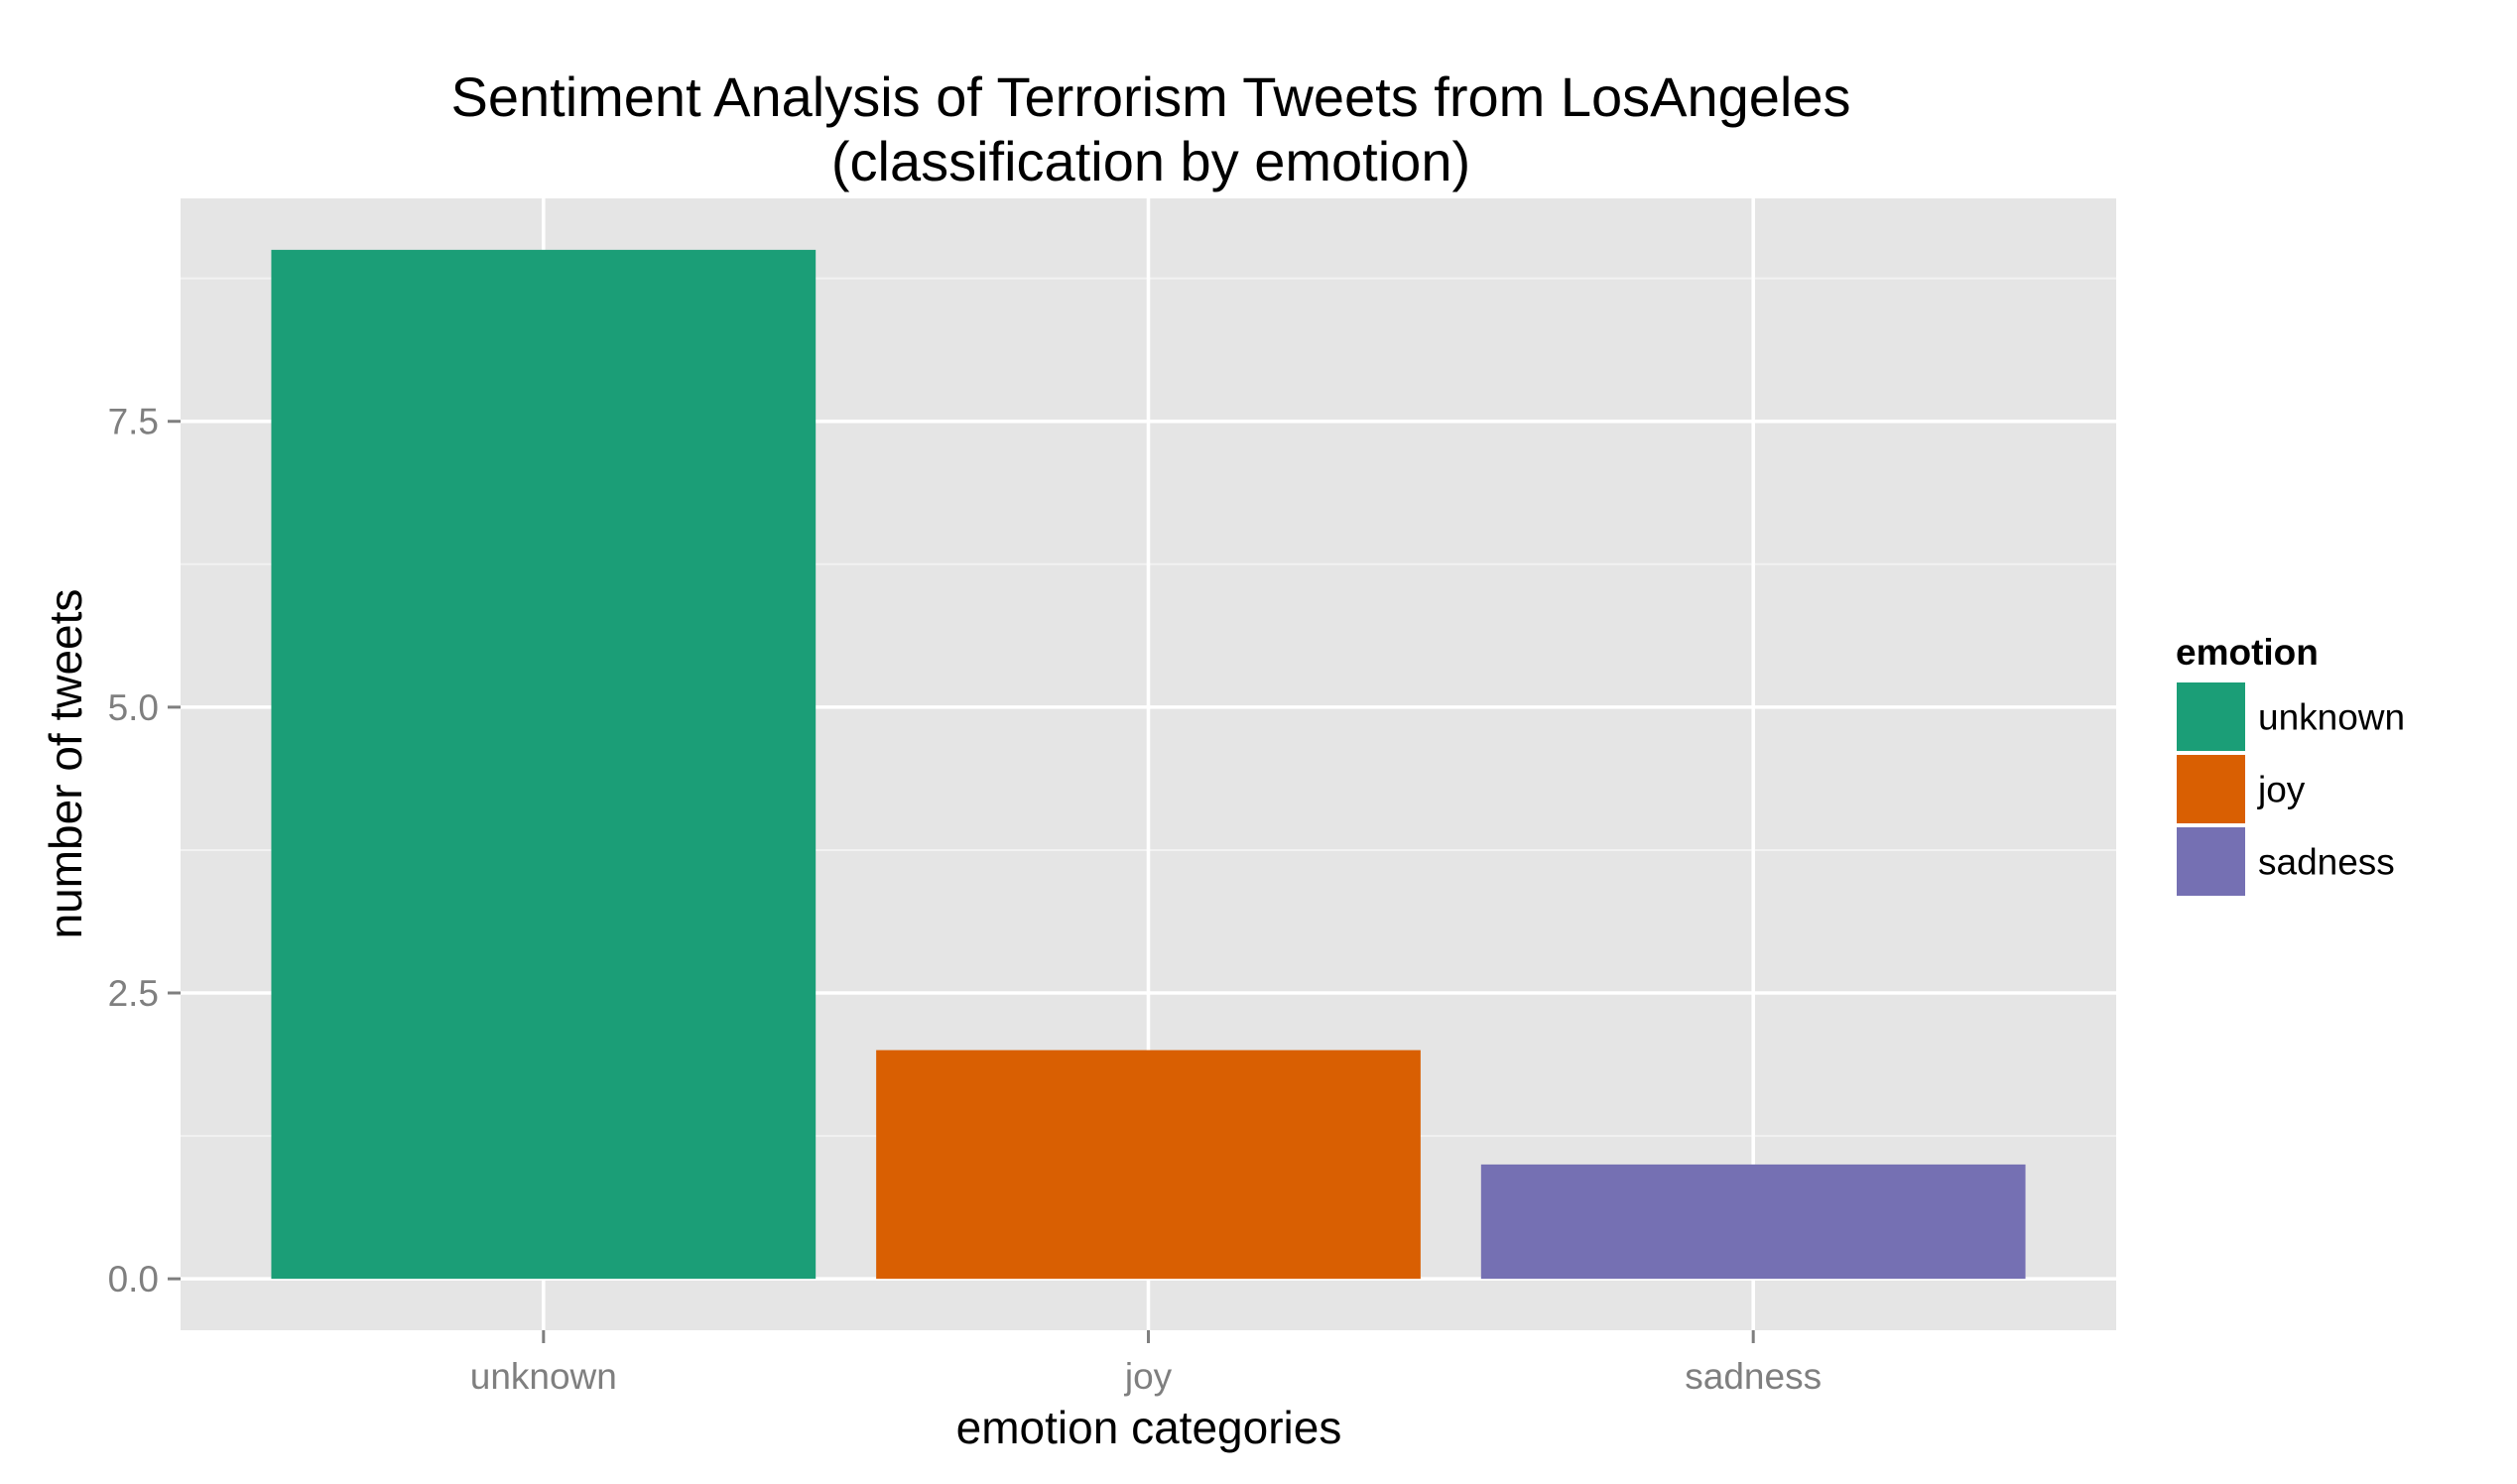 The width and height of the screenshot is (2517, 1484). Describe the element at coordinates (543, 1376) in the screenshot. I see `x-tick-label: unknown` at that location.